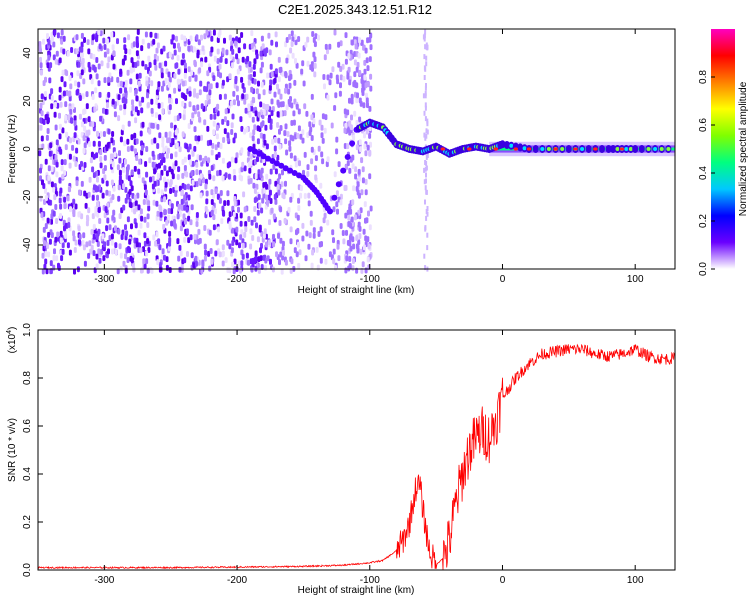 This screenshot has height=600, width=750. I want to click on colorbar-tick-label: 0.4, so click(703, 173).